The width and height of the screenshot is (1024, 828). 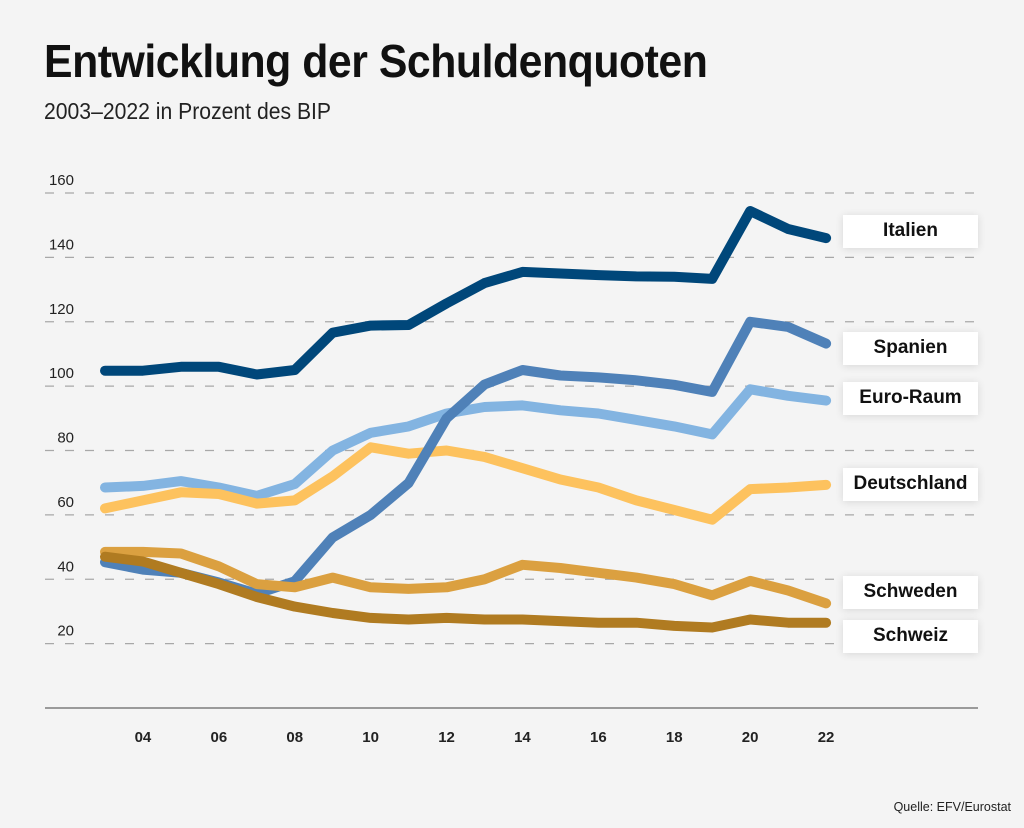 I want to click on series-label-euro-raum: Euro-Raum, so click(x=910, y=398).